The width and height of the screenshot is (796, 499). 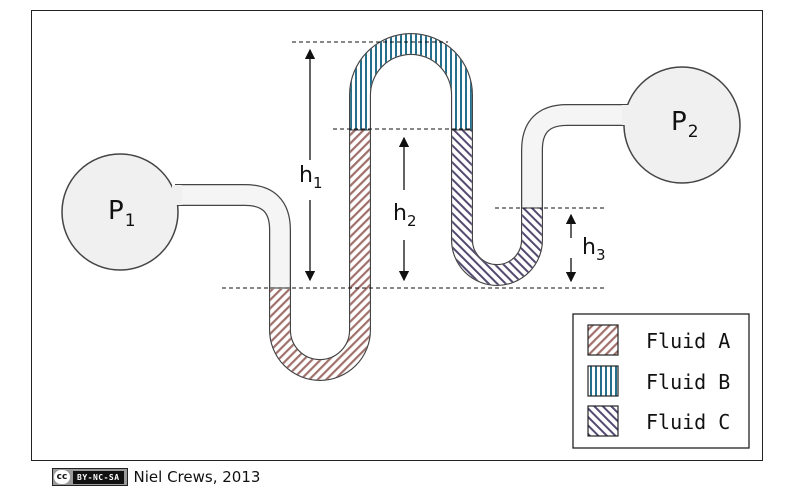 What do you see at coordinates (688, 341) in the screenshot?
I see `legend-label-fluid-a: Fluid A` at bounding box center [688, 341].